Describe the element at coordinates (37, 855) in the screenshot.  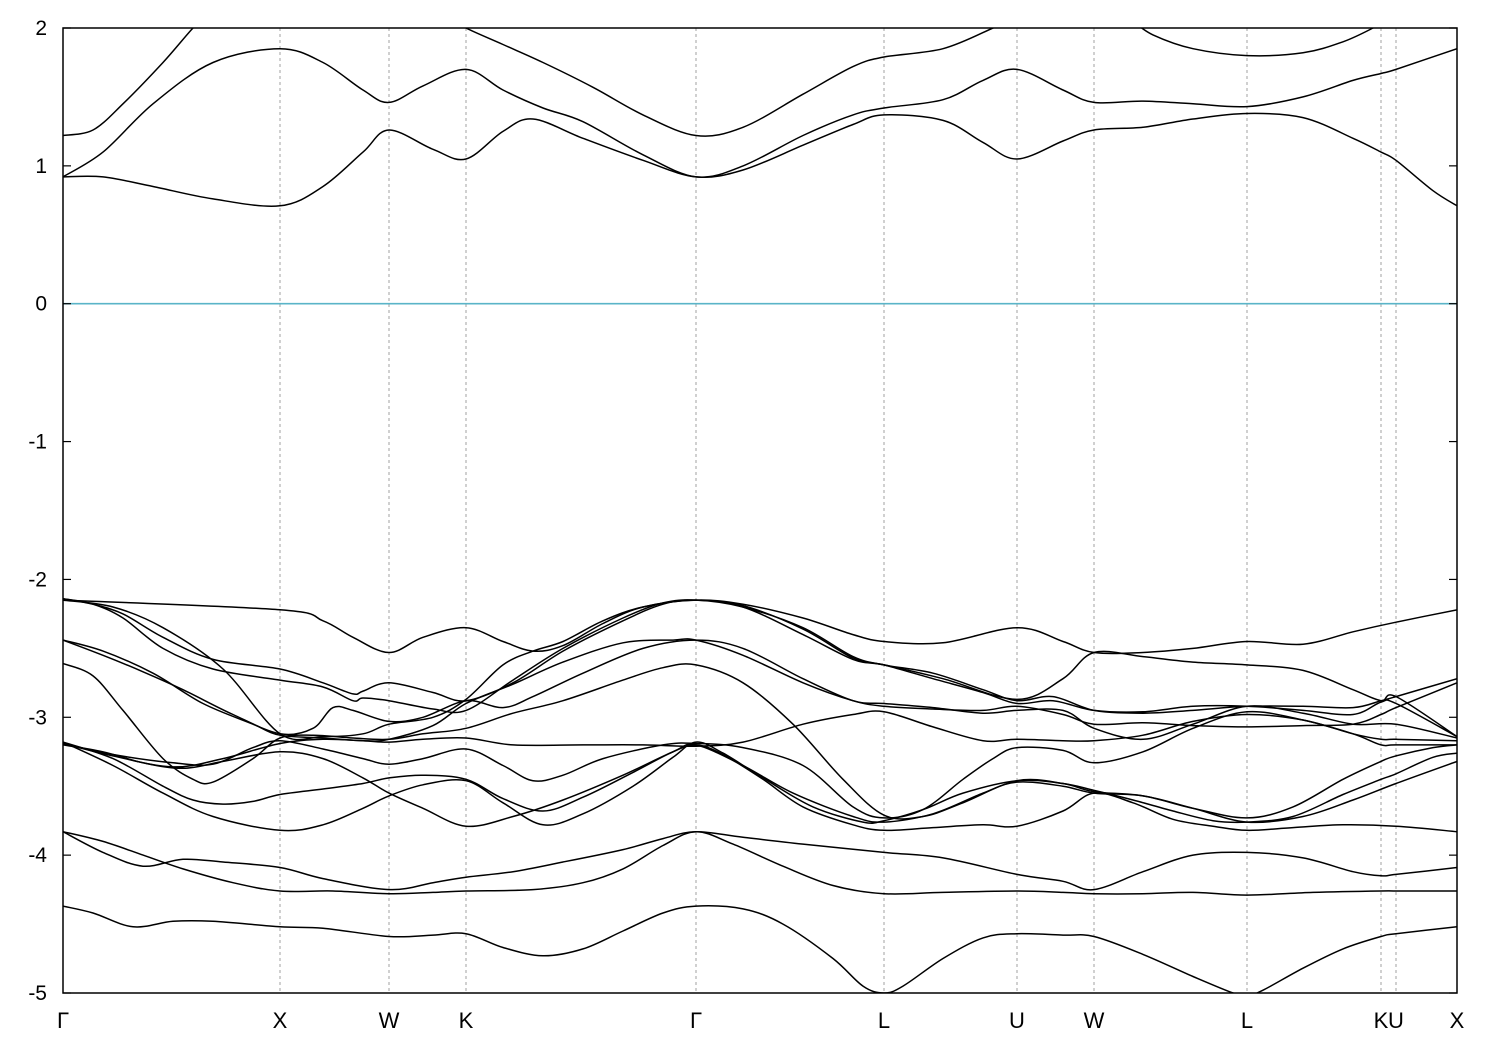
I see `y-tick-label: -4` at that location.